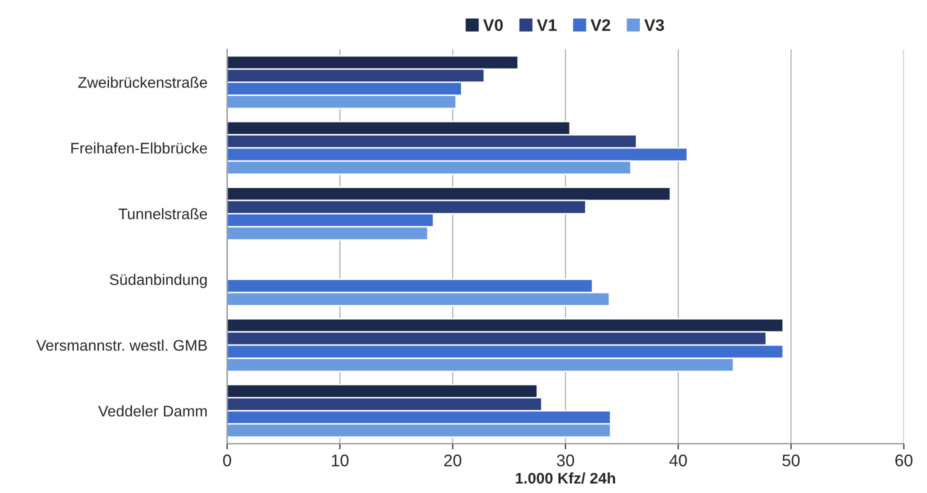 This screenshot has width=927, height=493. Describe the element at coordinates (139, 148) in the screenshot. I see `y-tick-label: Freihafen-Elbbrücke` at that location.